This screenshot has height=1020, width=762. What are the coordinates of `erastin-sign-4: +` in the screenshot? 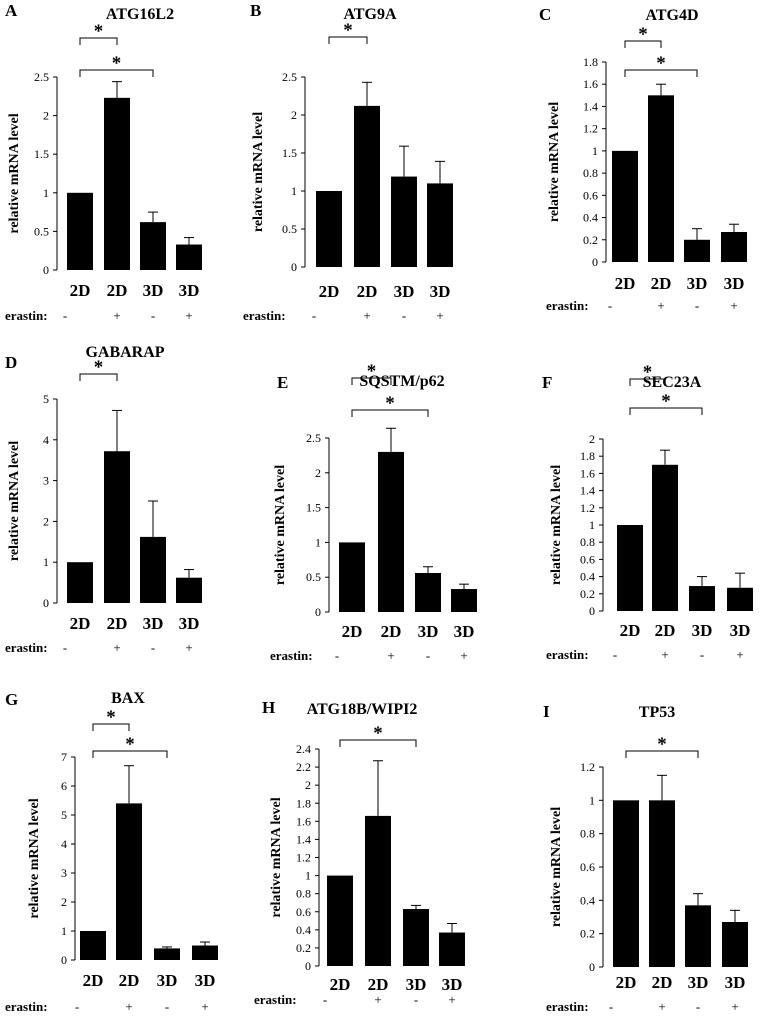 It's located at (188, 315).